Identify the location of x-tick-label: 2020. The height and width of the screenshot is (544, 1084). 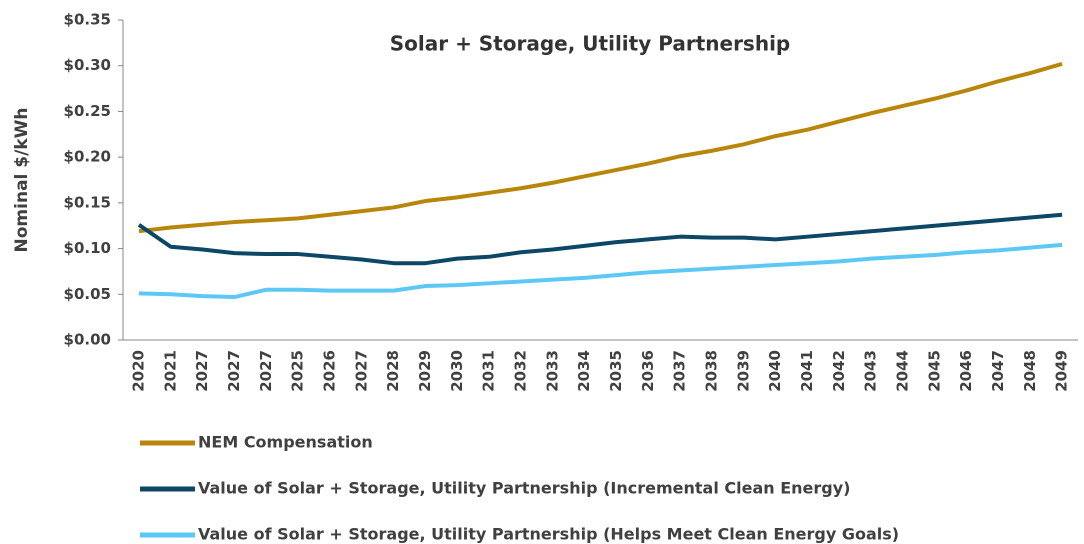
(138, 371).